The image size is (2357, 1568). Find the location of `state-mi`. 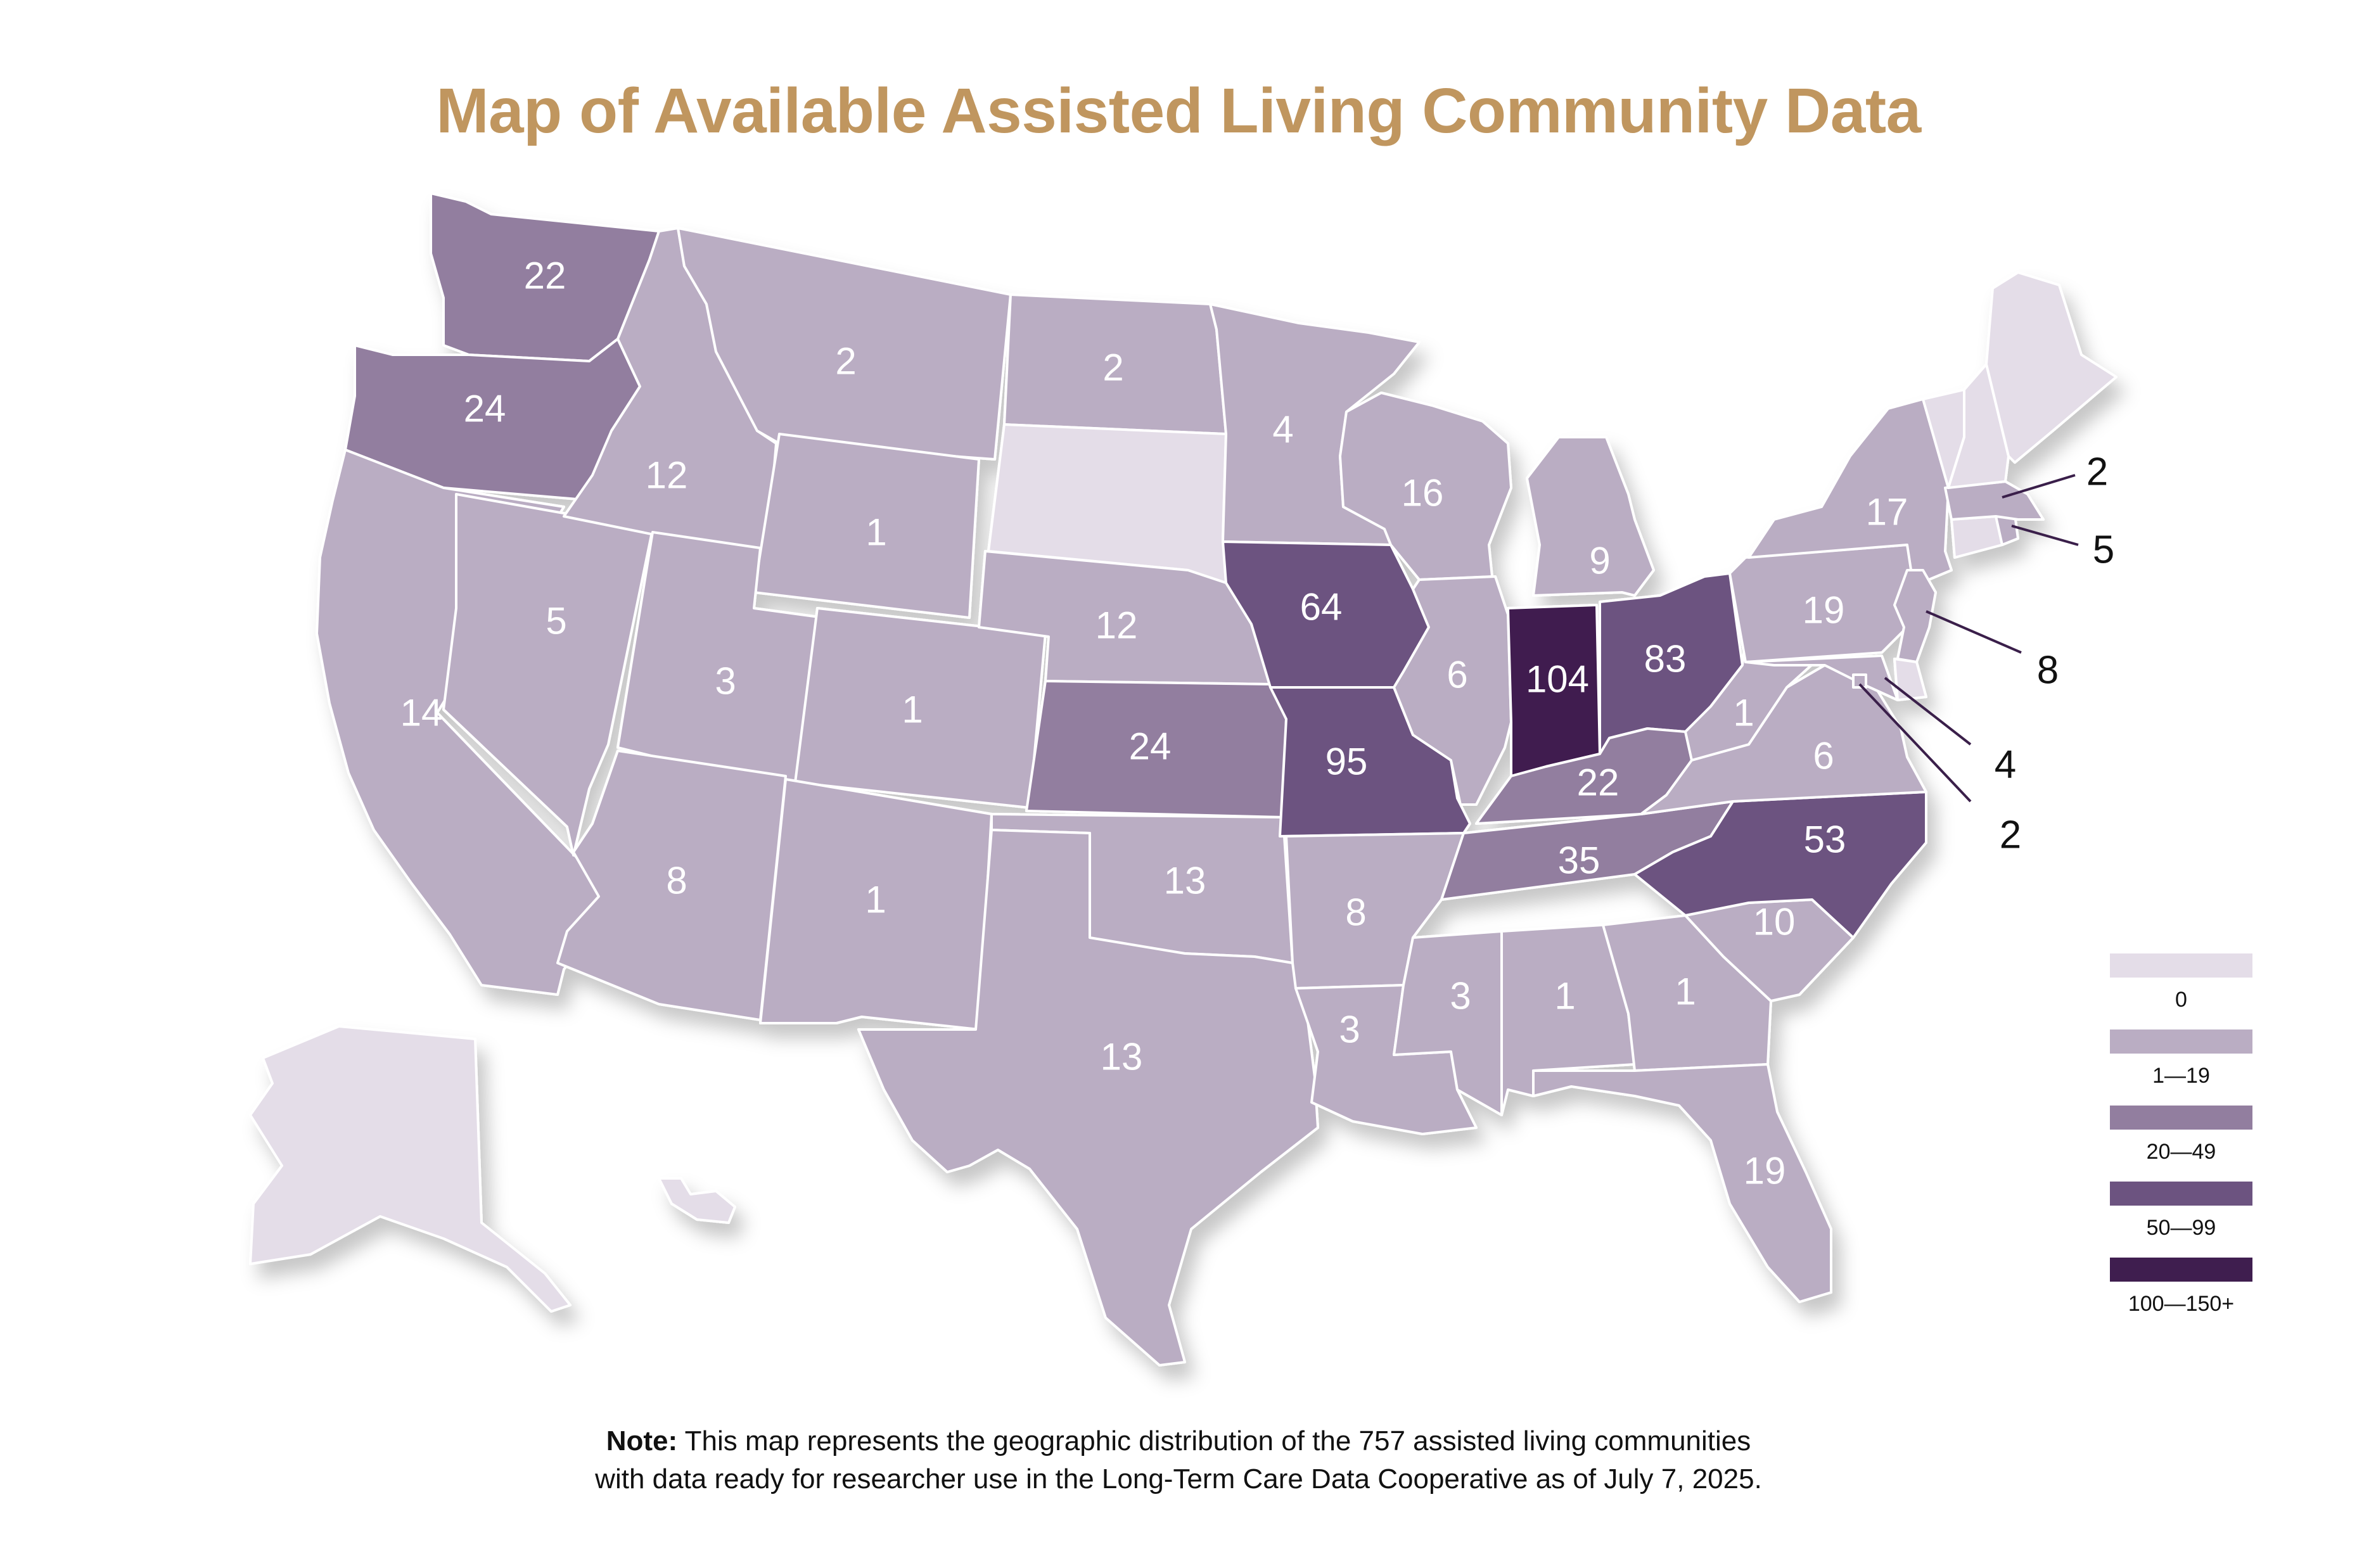

state-mi is located at coordinates (1590, 516).